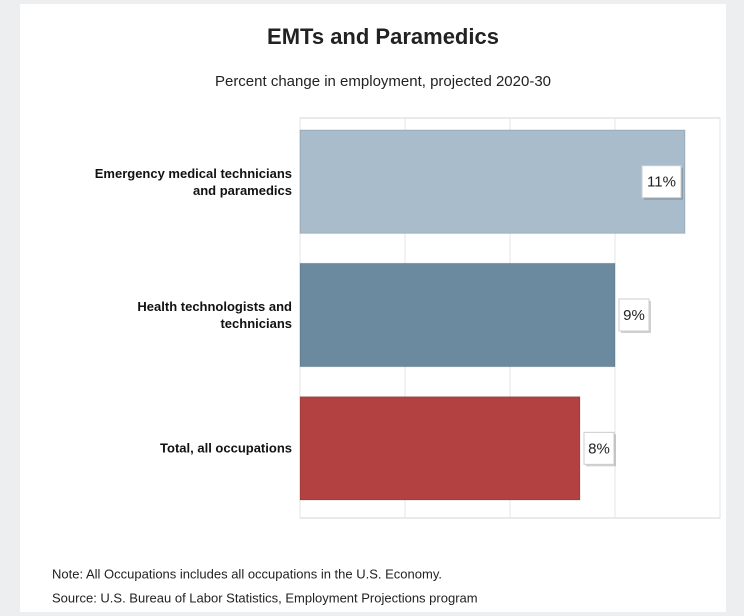  I want to click on value-label: 8%, so click(599, 448).